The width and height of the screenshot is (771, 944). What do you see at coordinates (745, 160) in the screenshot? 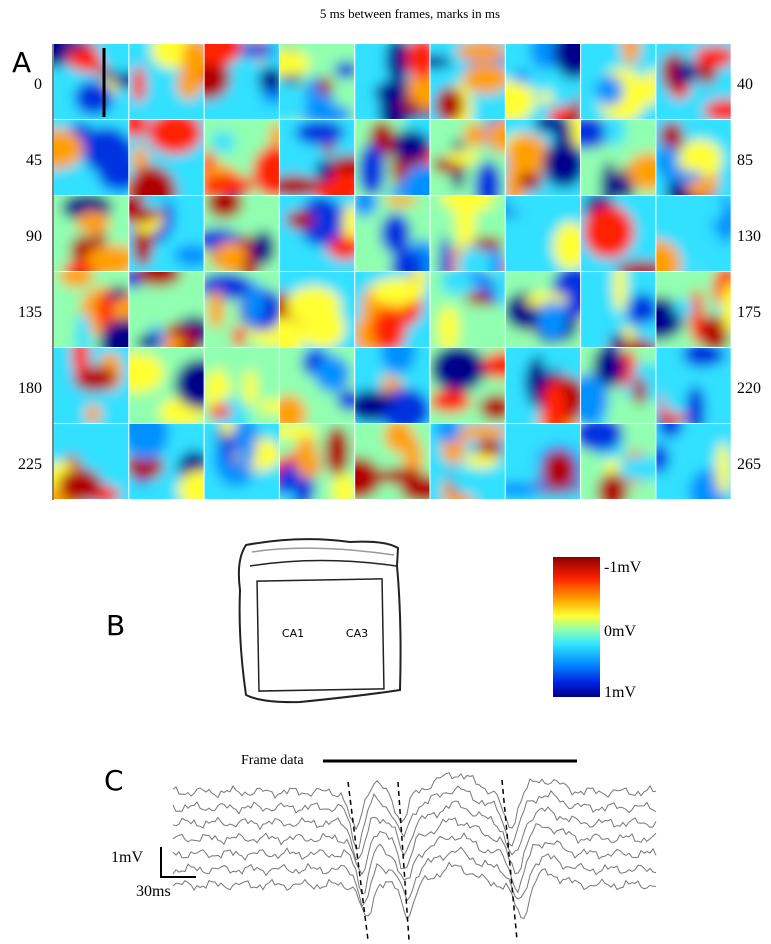
I see `row-label: 85` at bounding box center [745, 160].